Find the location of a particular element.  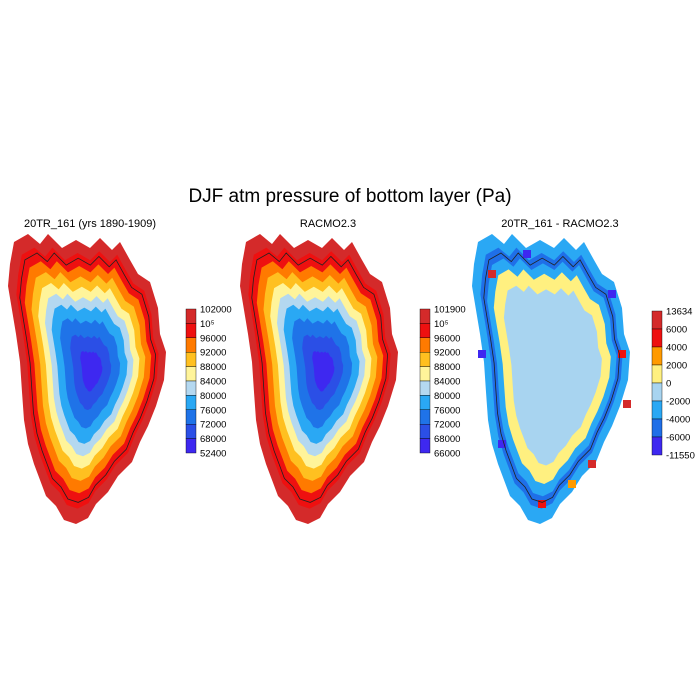

colorbar-tick-label: 0 is located at coordinates (668, 384).